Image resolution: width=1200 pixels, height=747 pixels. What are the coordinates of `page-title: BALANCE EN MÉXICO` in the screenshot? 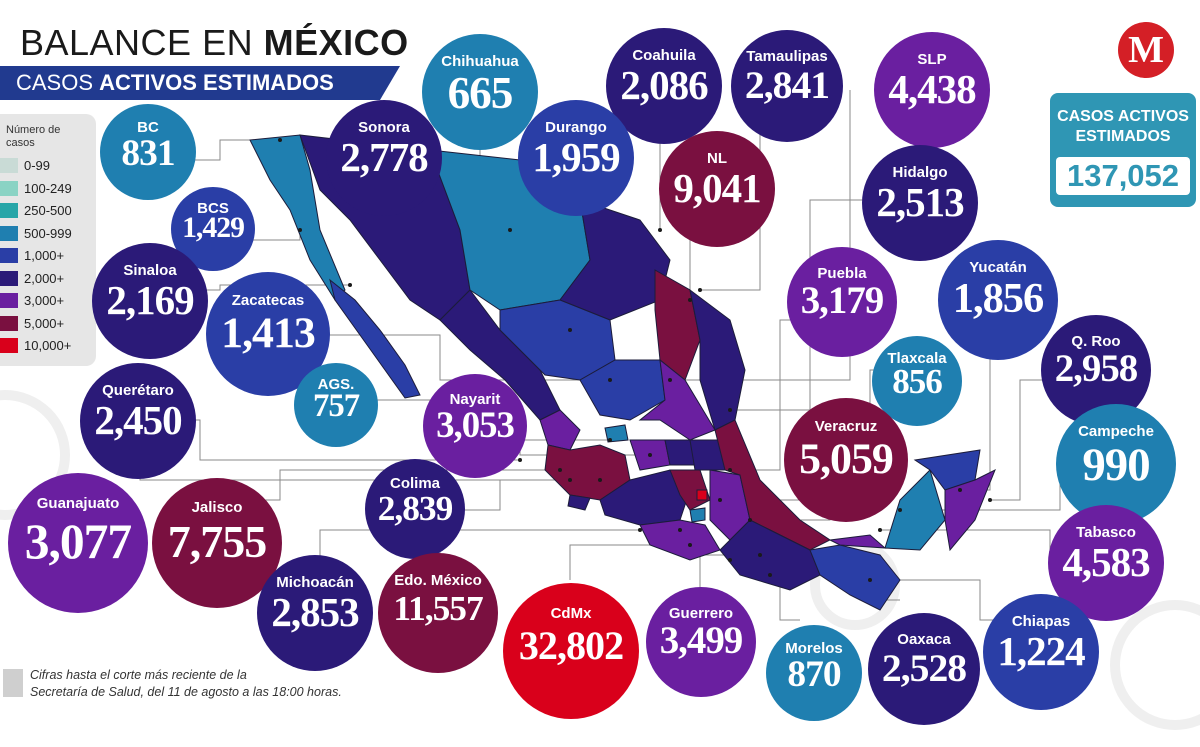 It's located at (214, 43).